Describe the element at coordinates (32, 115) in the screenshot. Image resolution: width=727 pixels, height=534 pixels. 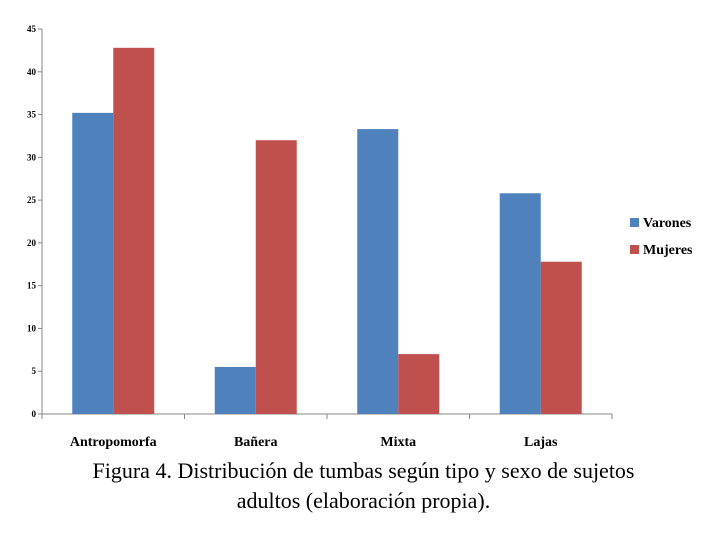
I see `y-tick-label: 35` at that location.